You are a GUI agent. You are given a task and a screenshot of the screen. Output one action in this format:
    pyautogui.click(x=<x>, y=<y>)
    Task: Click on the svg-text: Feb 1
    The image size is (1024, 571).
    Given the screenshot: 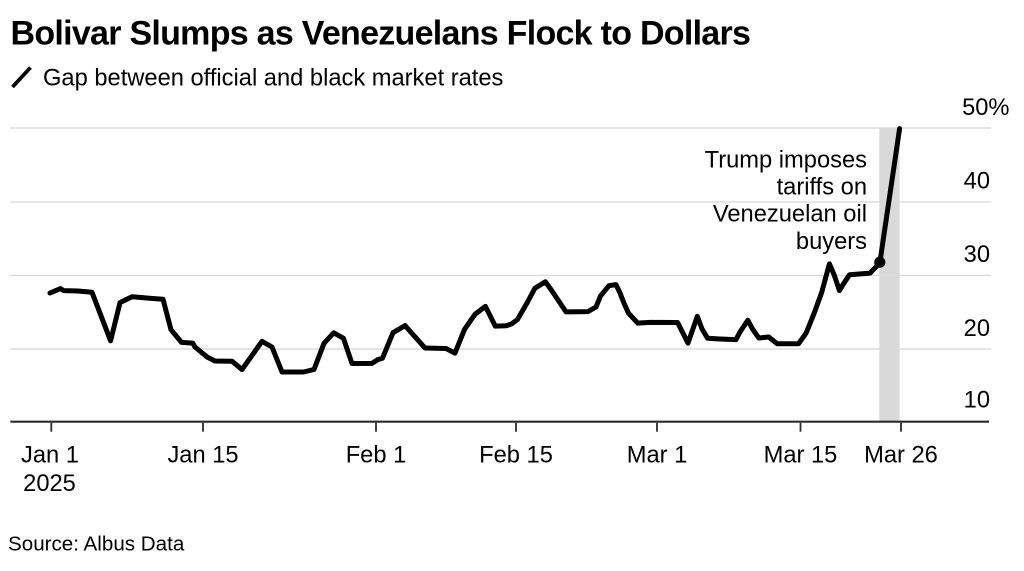 What is the action you would take?
    pyautogui.click(x=376, y=456)
    